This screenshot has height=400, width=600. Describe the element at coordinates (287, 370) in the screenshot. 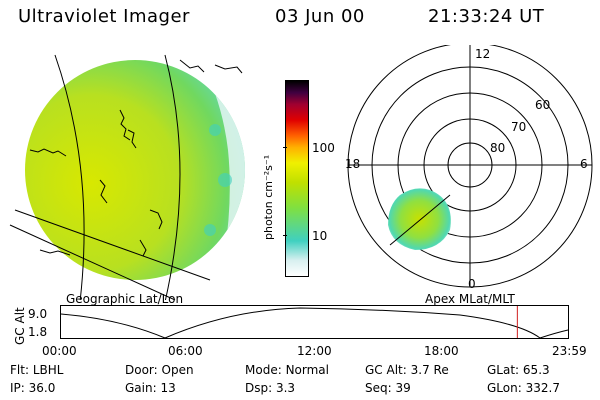

I see `footer-mode: Mode: Normal` at that location.